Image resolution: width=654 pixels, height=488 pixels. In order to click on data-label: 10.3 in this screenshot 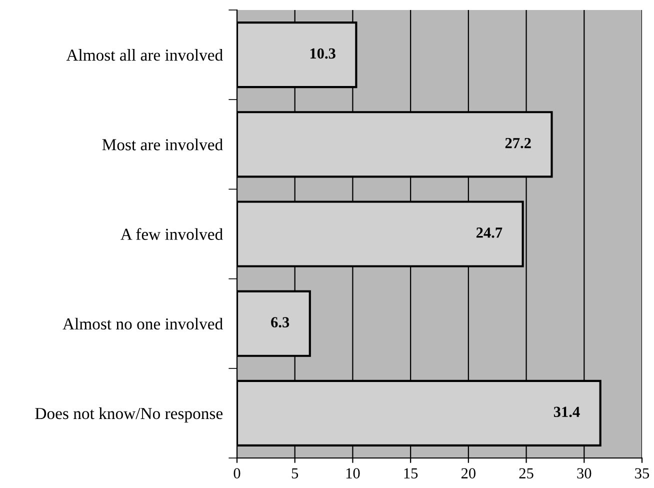, I will do `click(323, 53)`.